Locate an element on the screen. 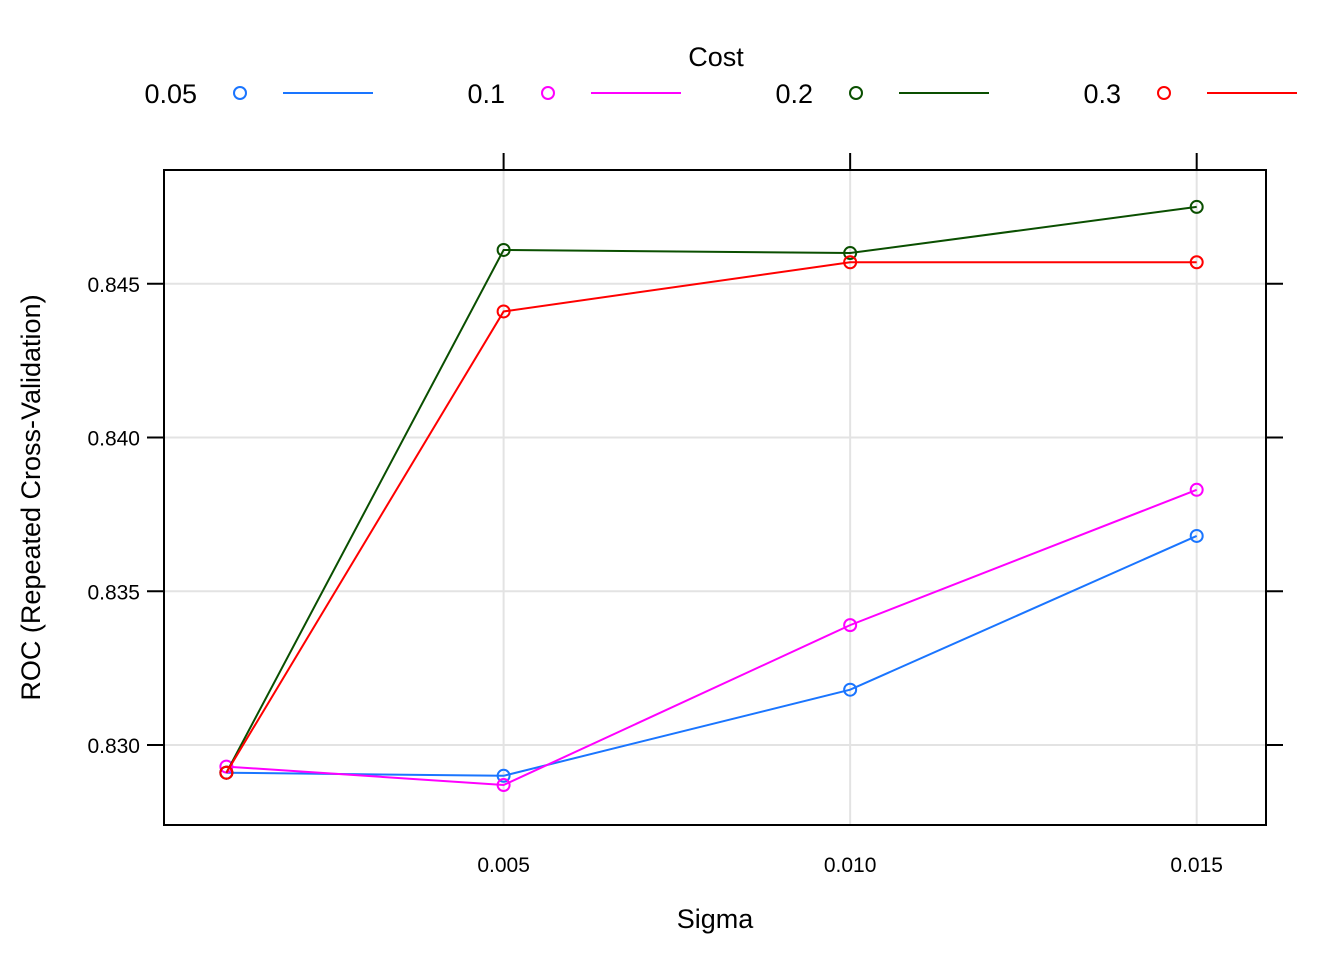 The image size is (1344, 960). legend-item: 0.3 is located at coordinates (1190, 94).